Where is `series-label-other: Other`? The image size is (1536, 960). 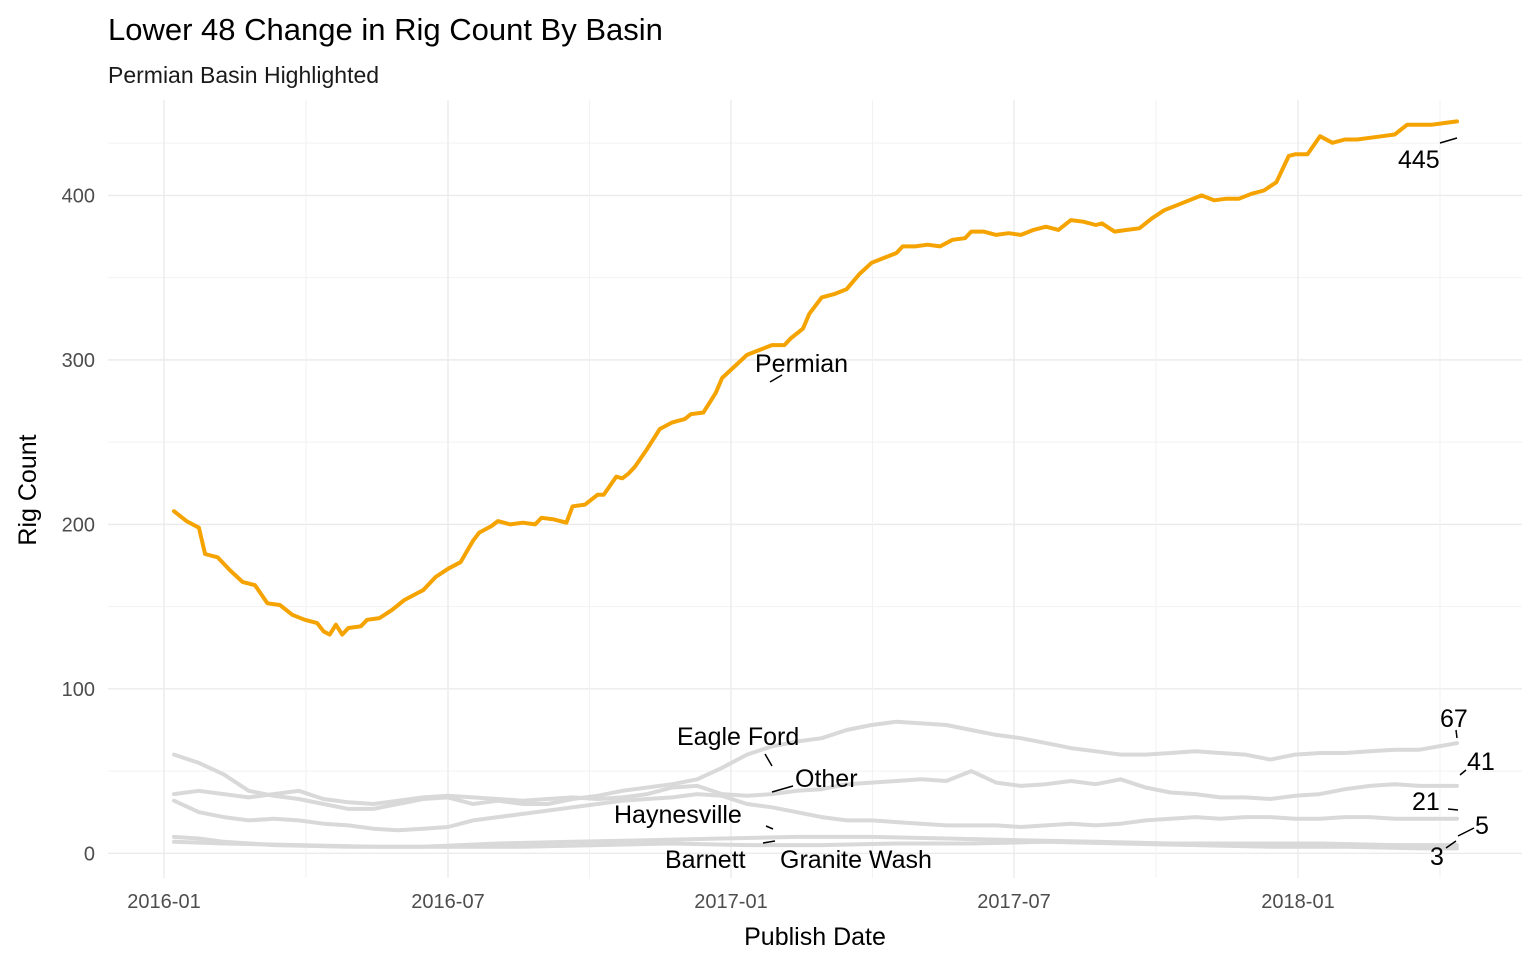
series-label-other: Other is located at coordinates (826, 779).